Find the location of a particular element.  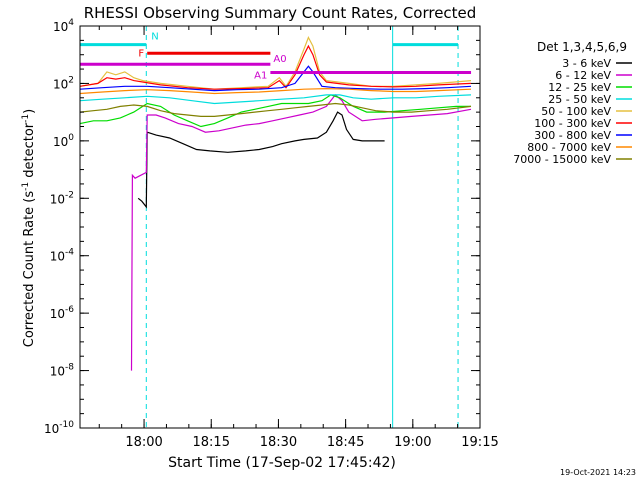

y-tick-label: 10⁴ is located at coordinates (63, 26).